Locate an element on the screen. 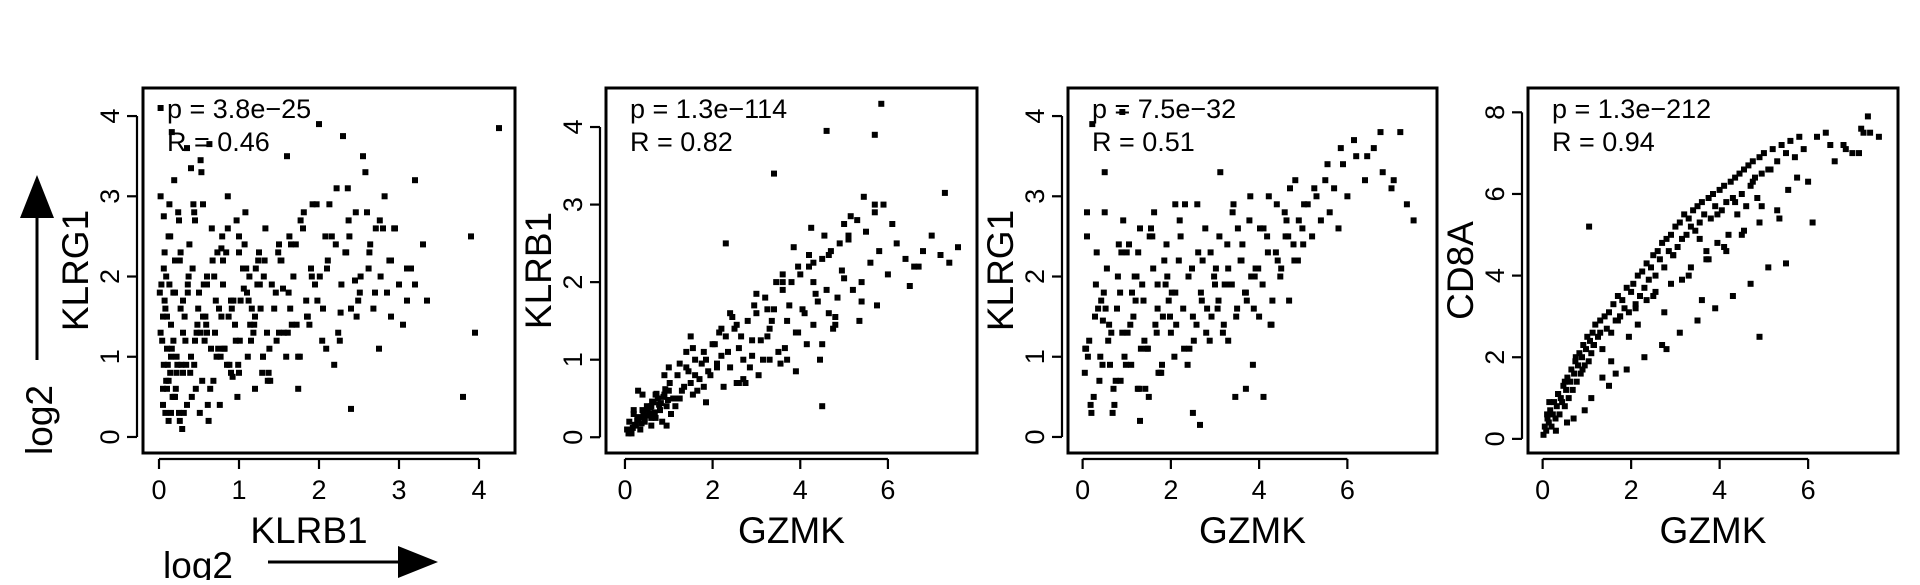  data-points is located at coordinates (1249, 268).